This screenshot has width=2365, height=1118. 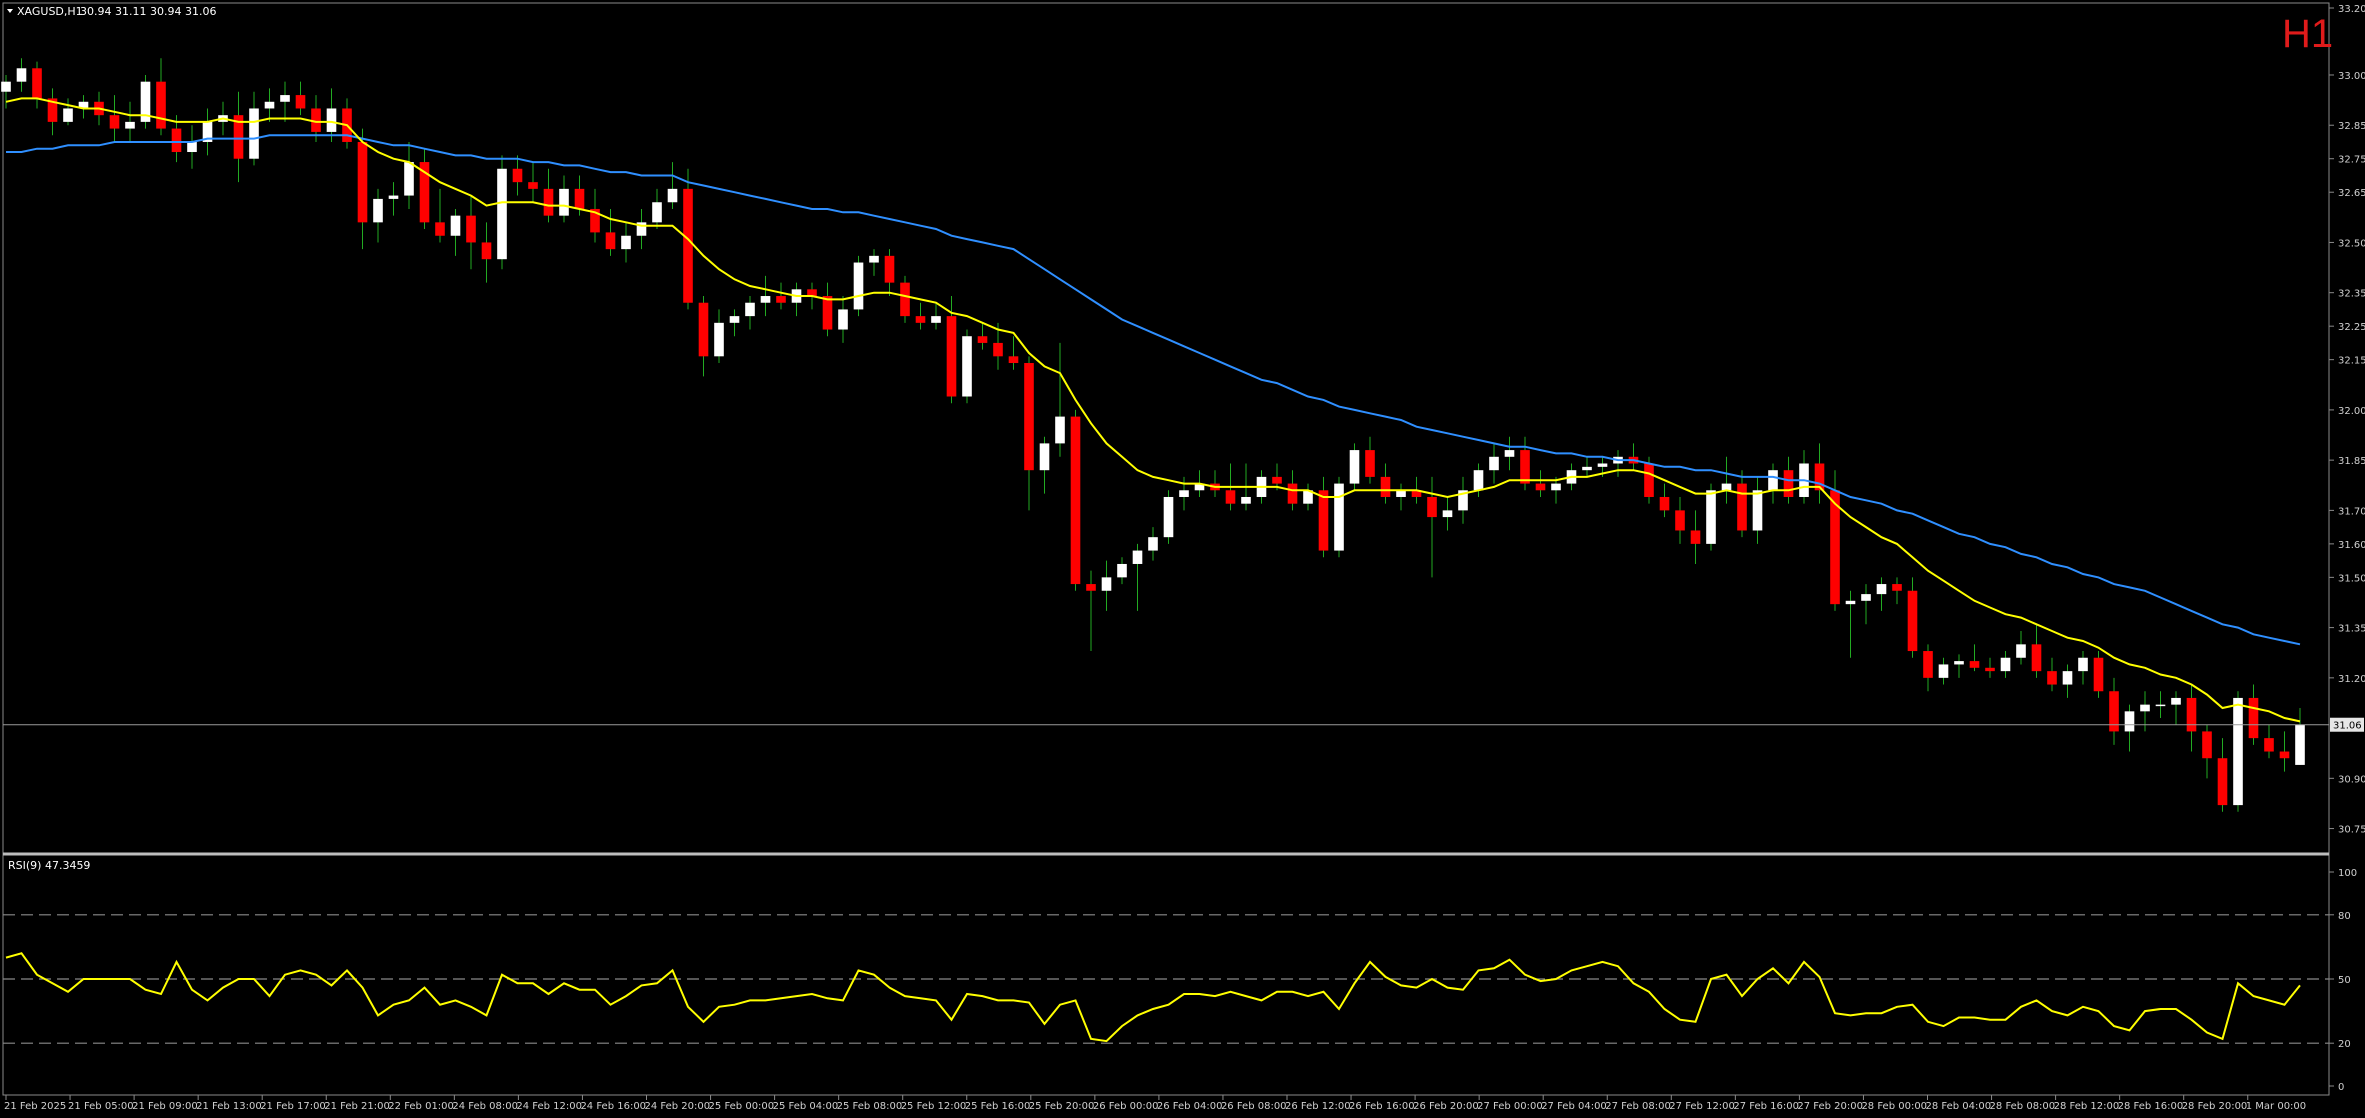 I want to click on time-tick-label: 27 Feb 16:00, so click(x=1766, y=1106).